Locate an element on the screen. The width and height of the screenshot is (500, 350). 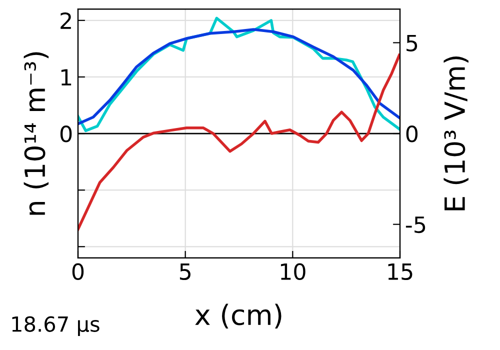
y-tick-label: 1 is located at coordinates (66, 77).